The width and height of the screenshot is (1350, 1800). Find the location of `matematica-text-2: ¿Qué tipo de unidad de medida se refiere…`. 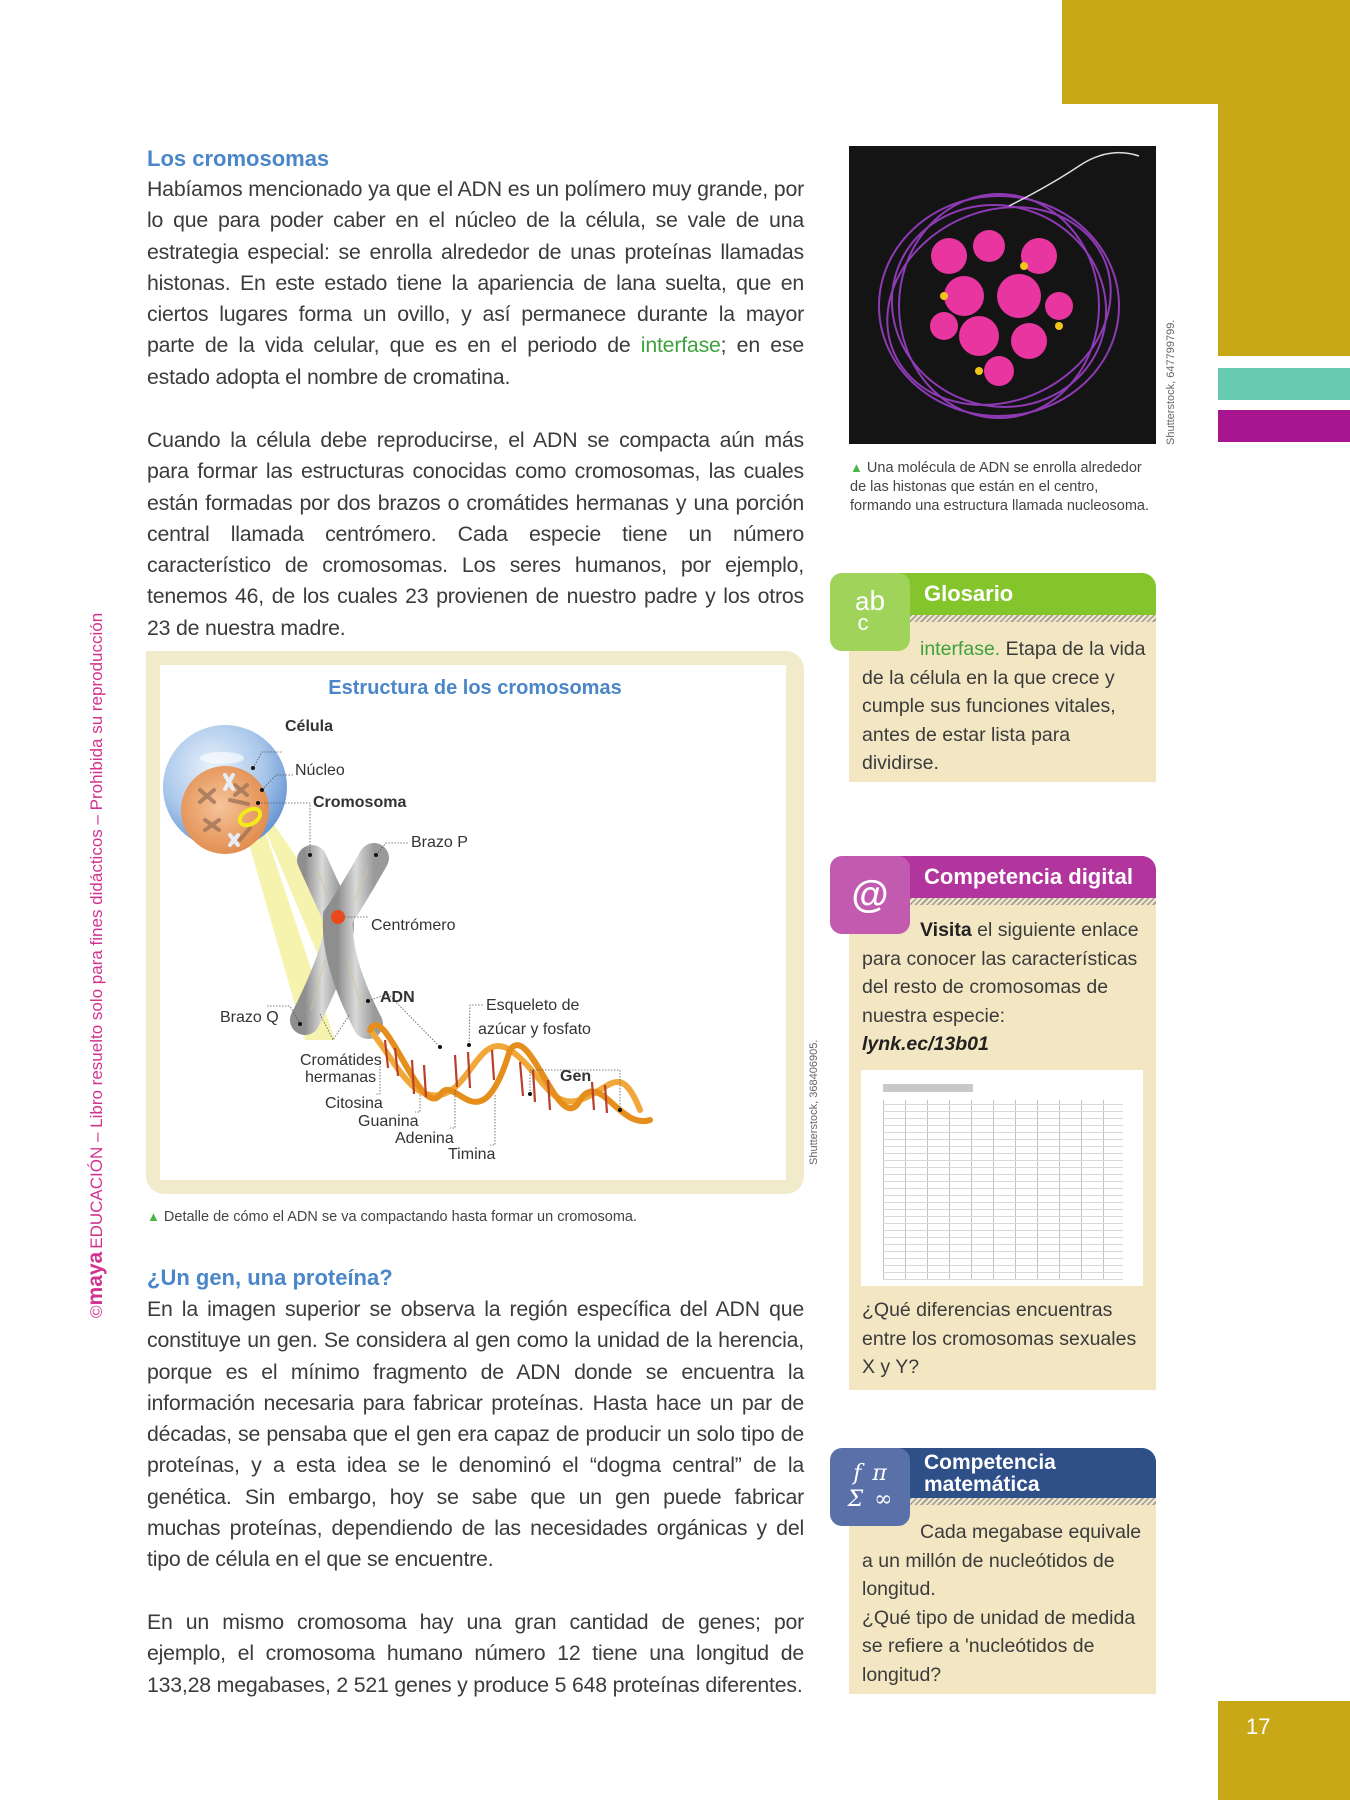

matematica-text-2: ¿Qué tipo de unidad de medida se refiere… is located at coordinates (999, 1646).